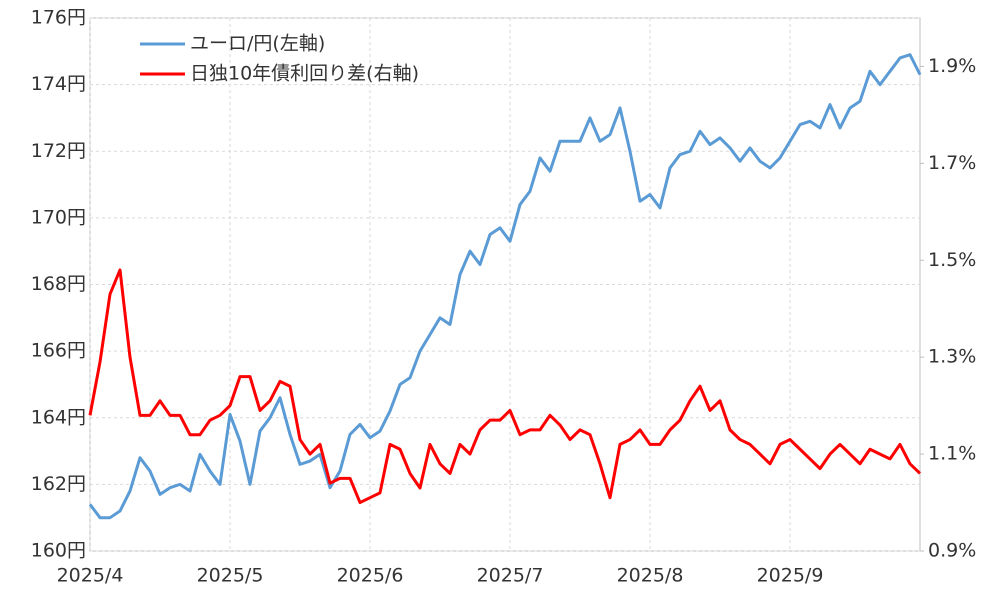  Describe the element at coordinates (304, 74) in the screenshot. I see `legend-label: 日独10年債利回り差(右軸)` at that location.